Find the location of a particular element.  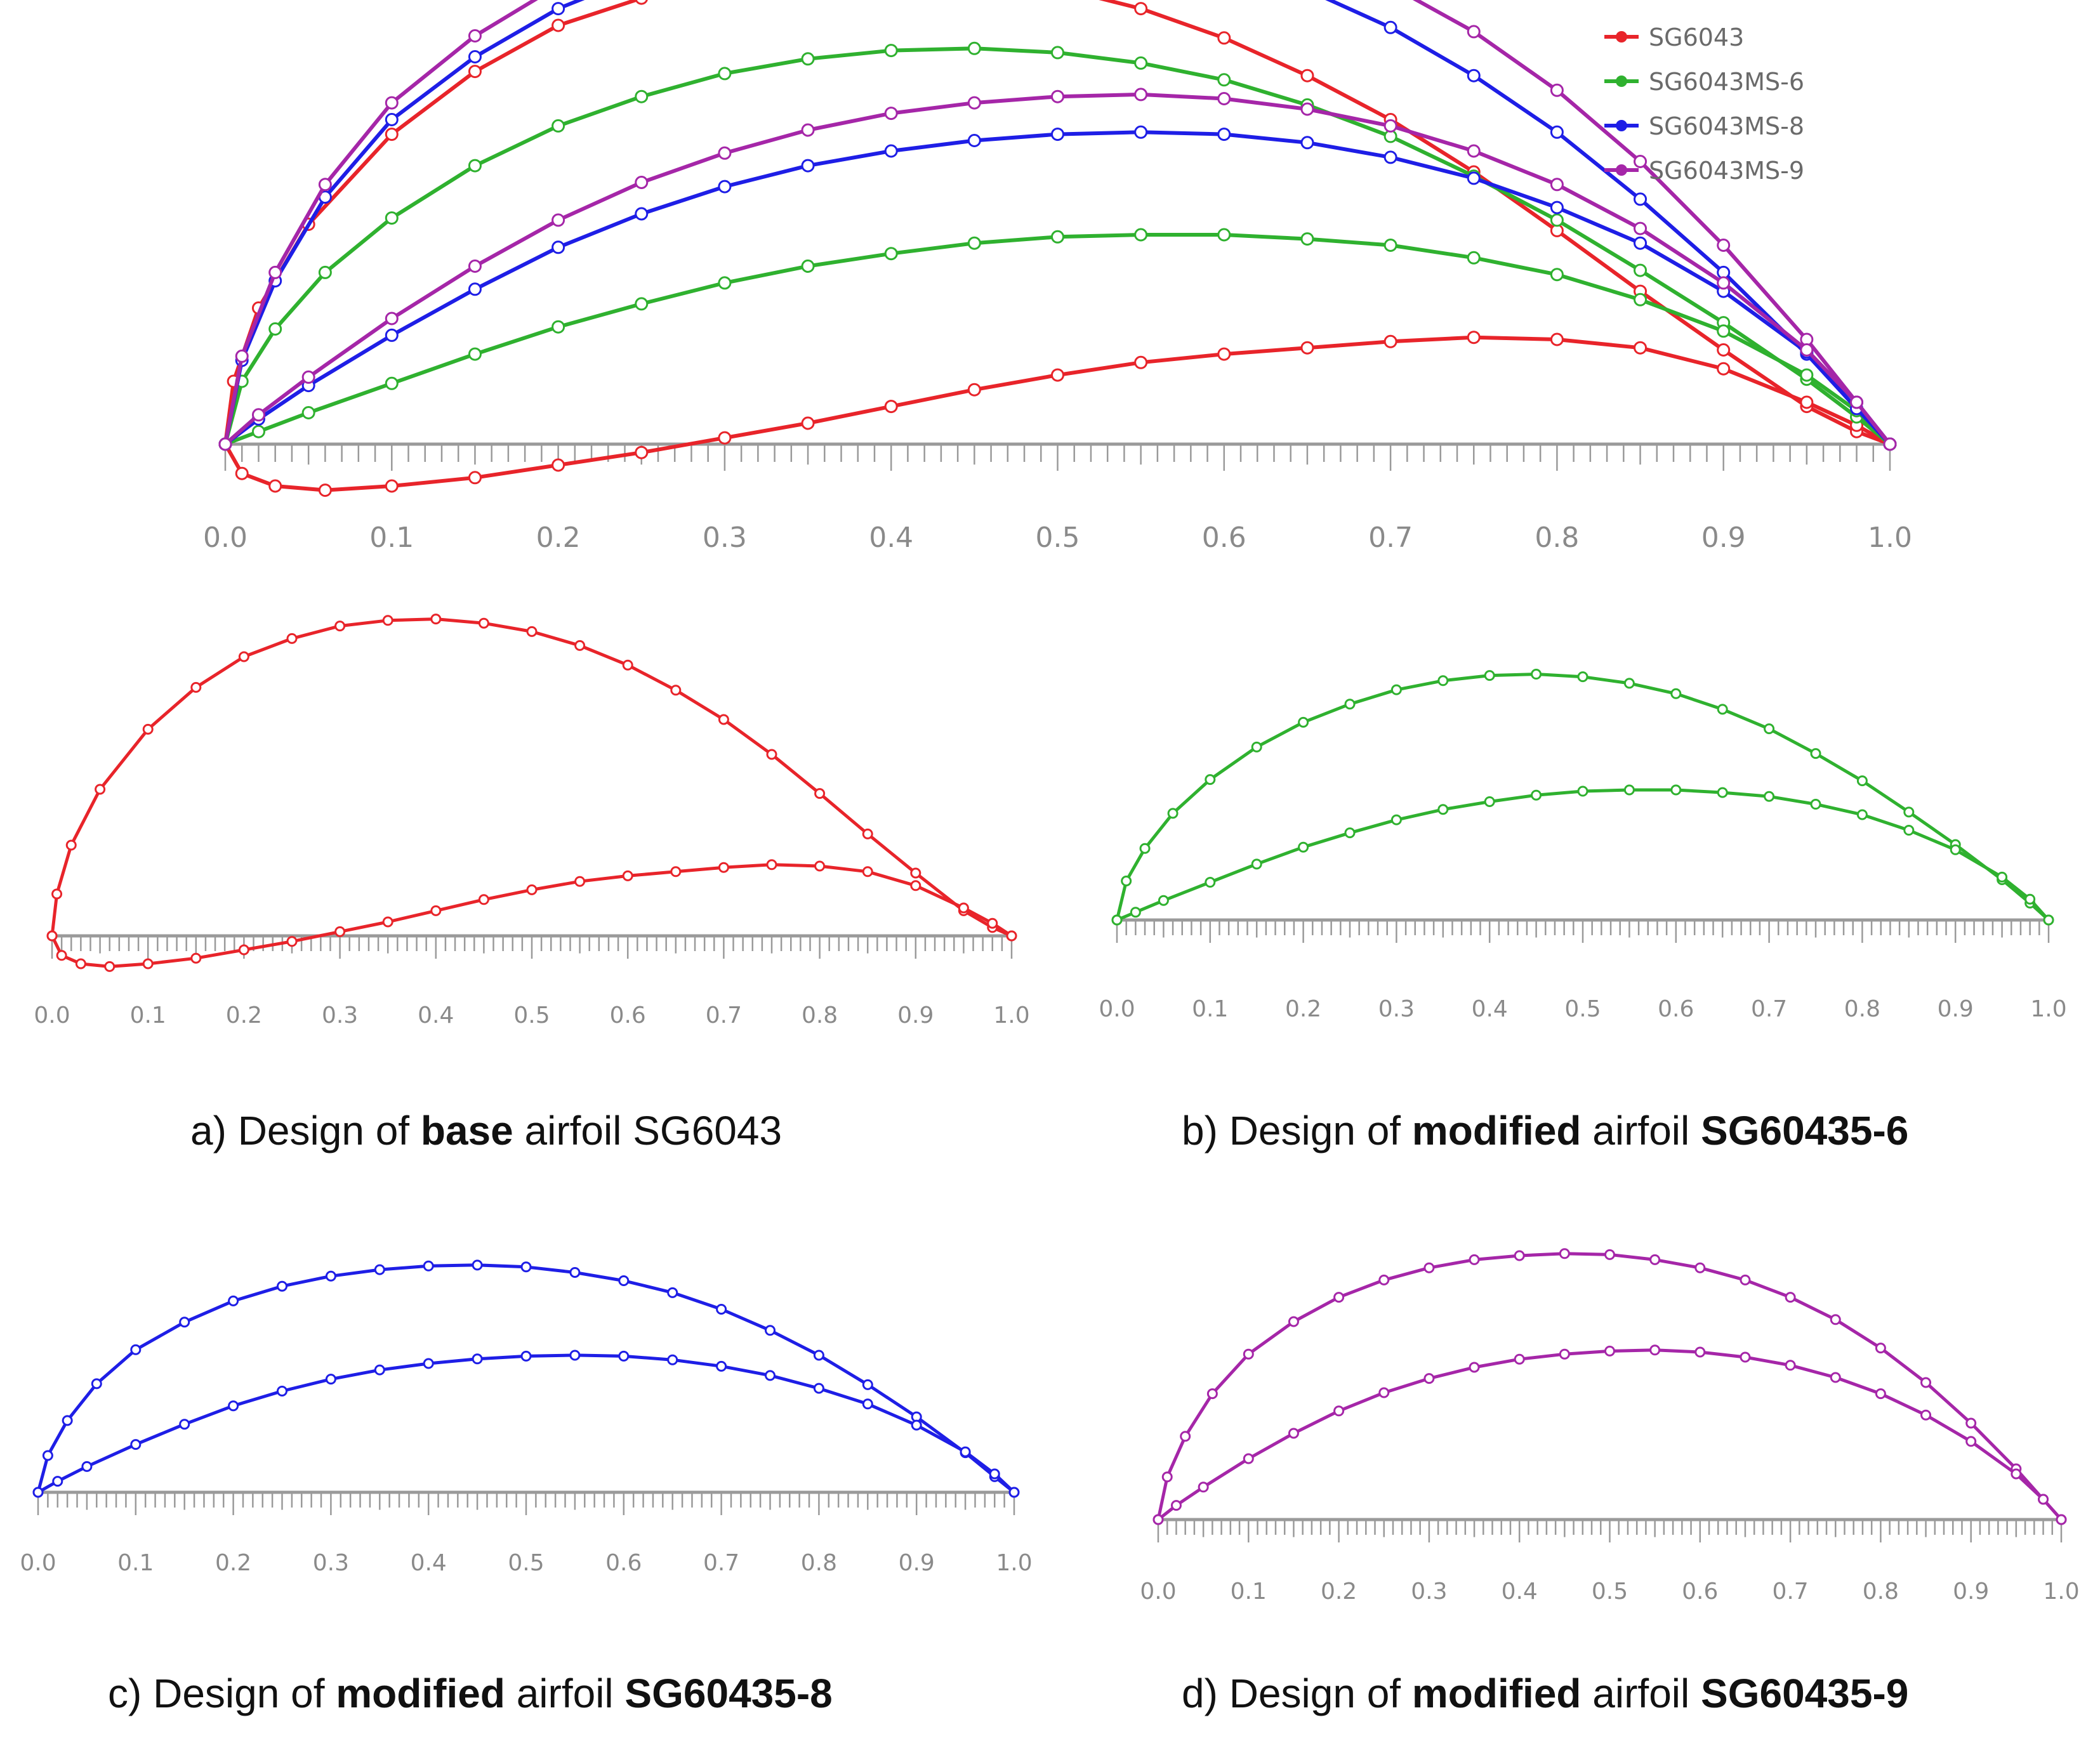

panel-c: 0.0 0.1 0.2 0.3 0.4 0.5 0.6 0.7 0.8 0.9 1.0 is located at coordinates (526, 1417).